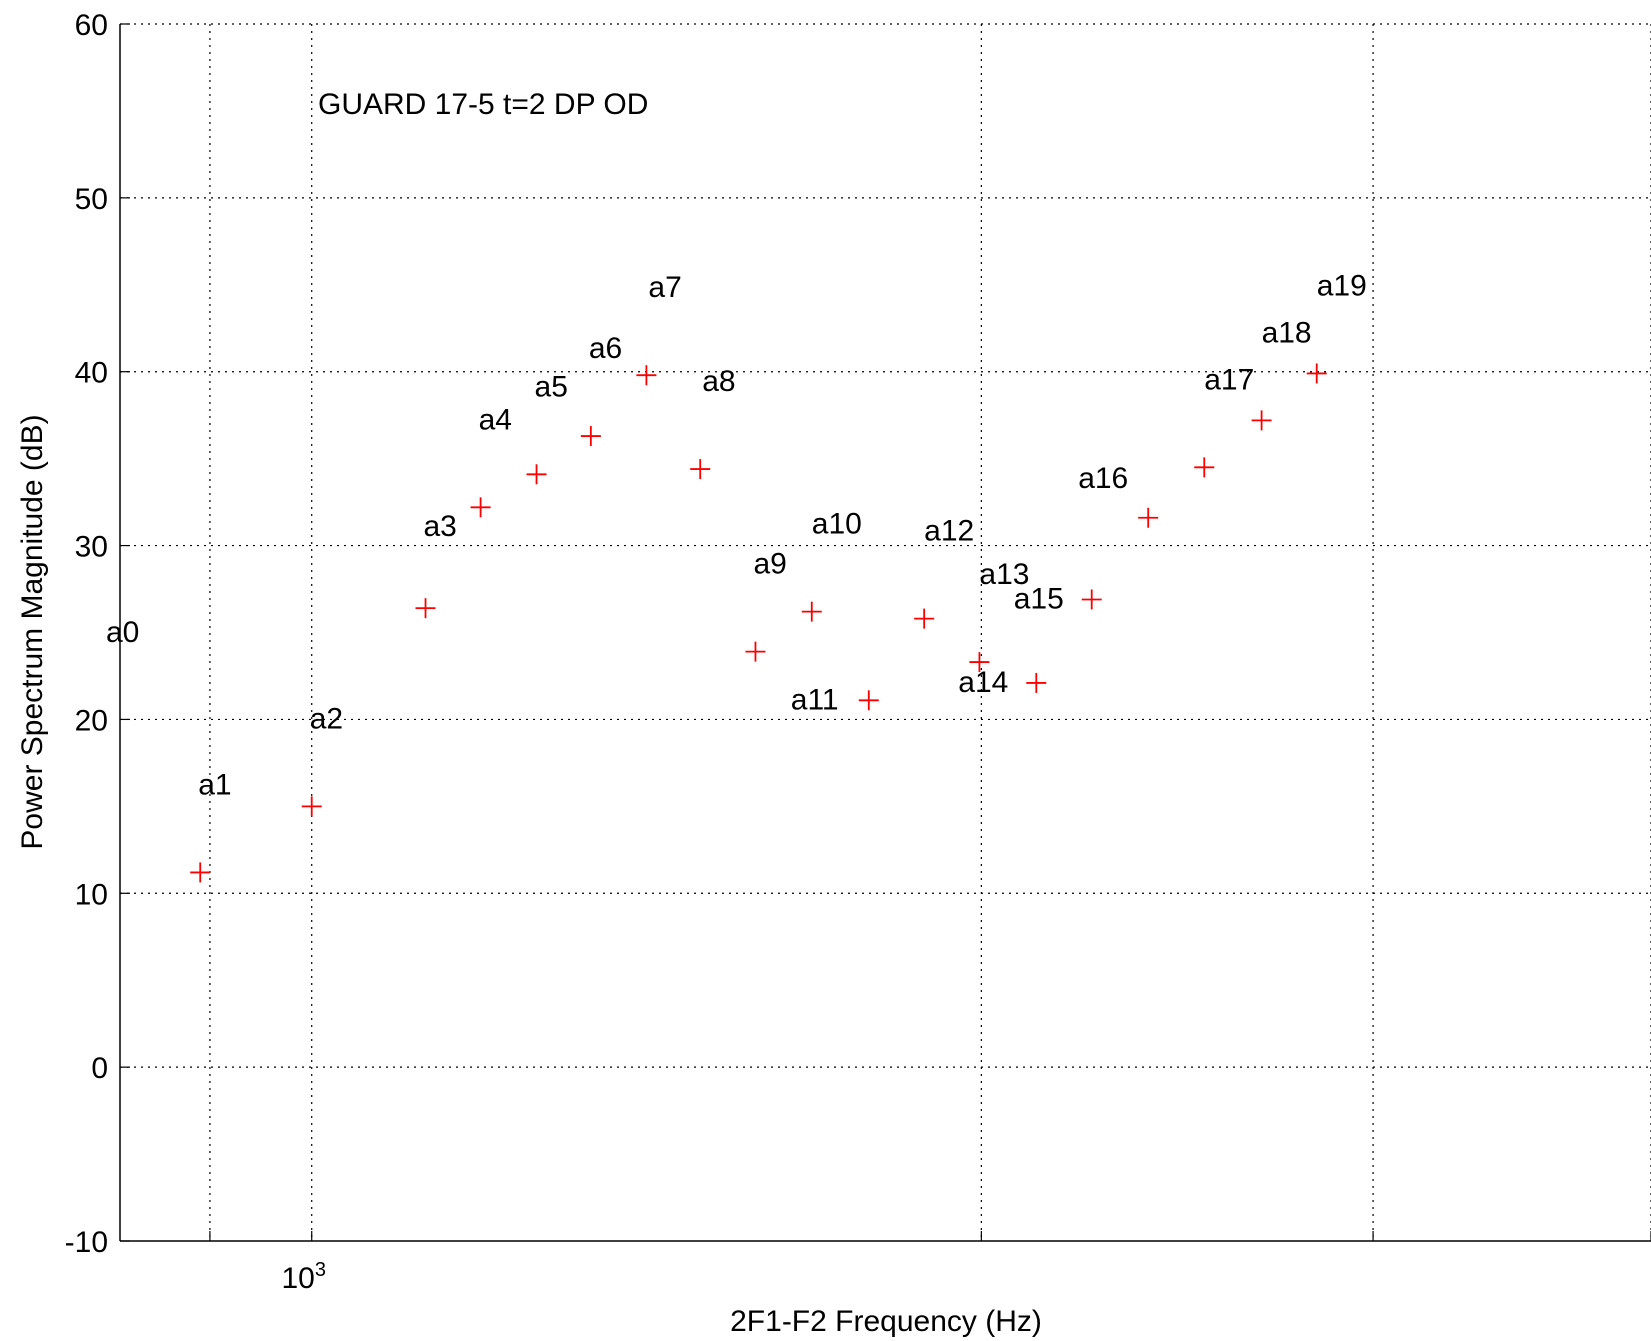 This screenshot has height=1341, width=1651. What do you see at coordinates (86, 634) in the screenshot?
I see `y-tick-labels: -10 0 10 20 30 40 50 60` at bounding box center [86, 634].